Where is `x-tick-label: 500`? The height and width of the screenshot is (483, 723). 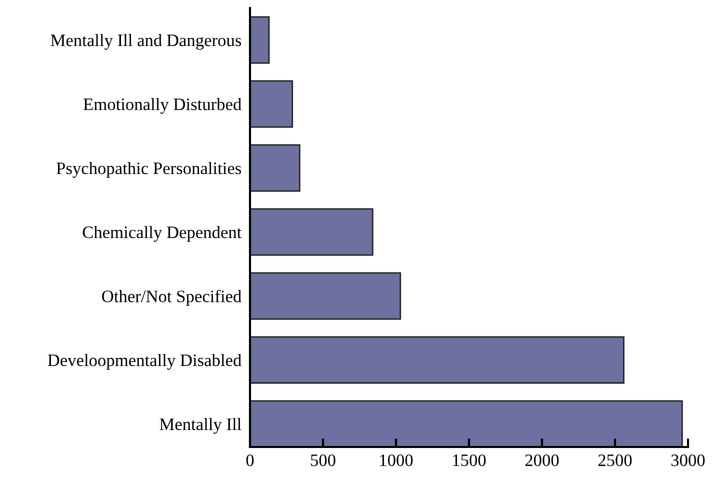
x-tick-label: 500 is located at coordinates (323, 460).